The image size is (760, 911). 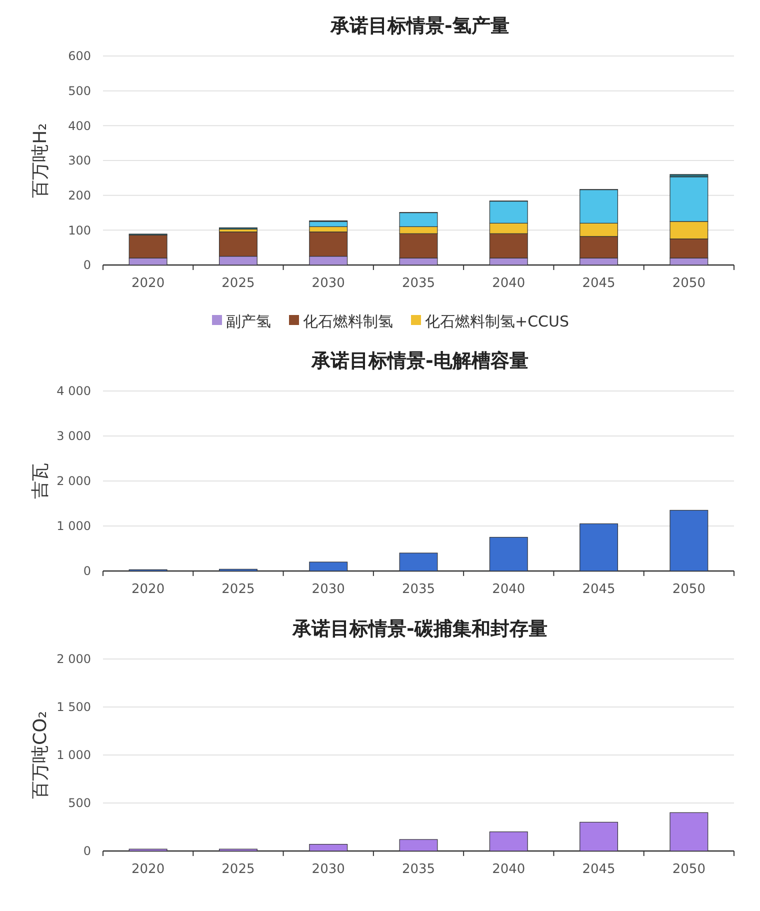 What do you see at coordinates (73, 436) in the screenshot?
I see `y-tick-label: 3 000` at bounding box center [73, 436].